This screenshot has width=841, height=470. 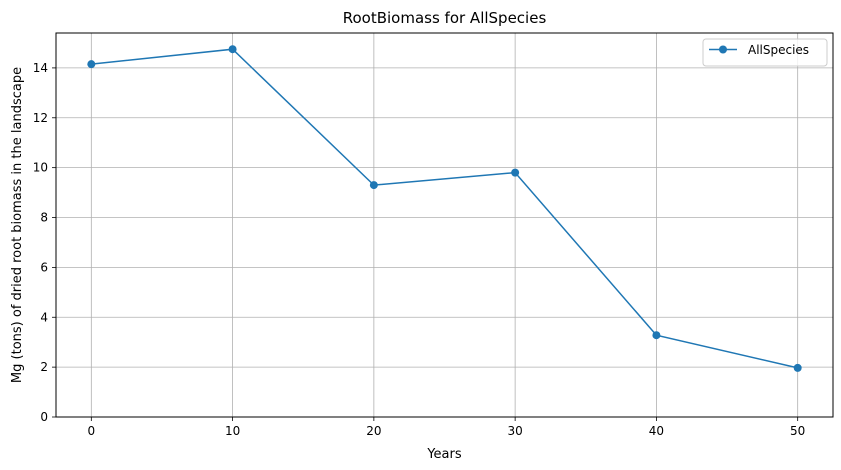 What do you see at coordinates (723, 49) in the screenshot?
I see `legend-marker-swatch` at bounding box center [723, 49].